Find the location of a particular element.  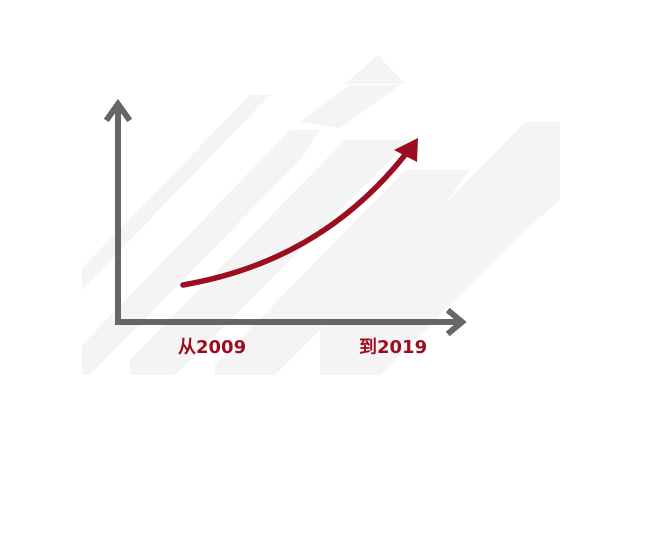

trend-curve is located at coordinates (294, 220).